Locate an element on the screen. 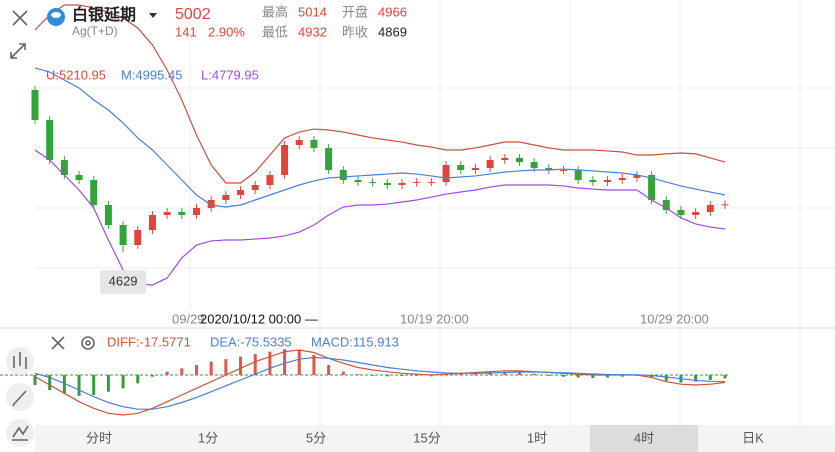  legend-entry: M:4995.45 is located at coordinates (151, 74).